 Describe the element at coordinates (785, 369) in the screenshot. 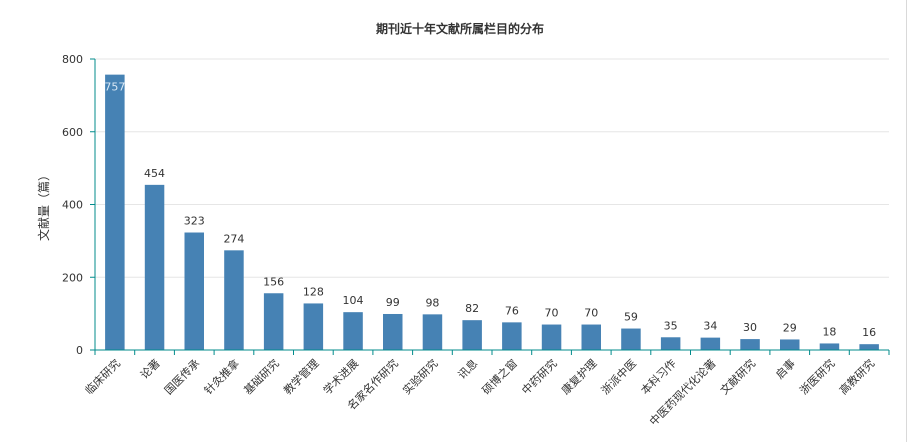

I see `x-tick-label: 启事` at that location.